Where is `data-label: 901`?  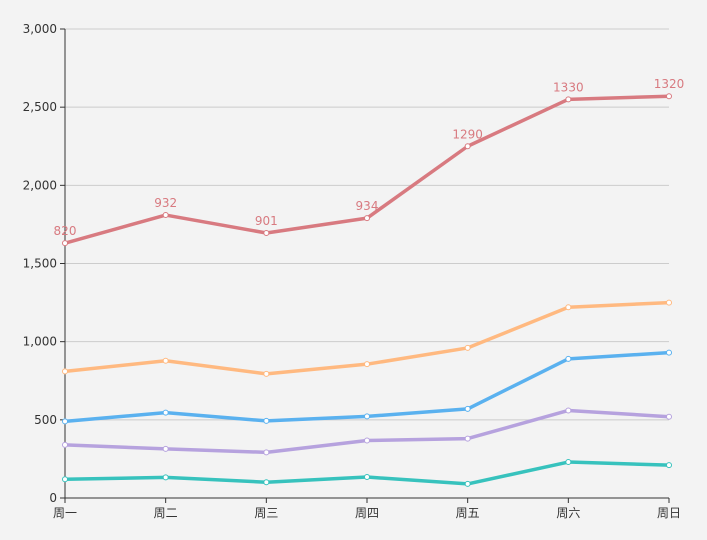 data-label: 901 is located at coordinates (266, 221).